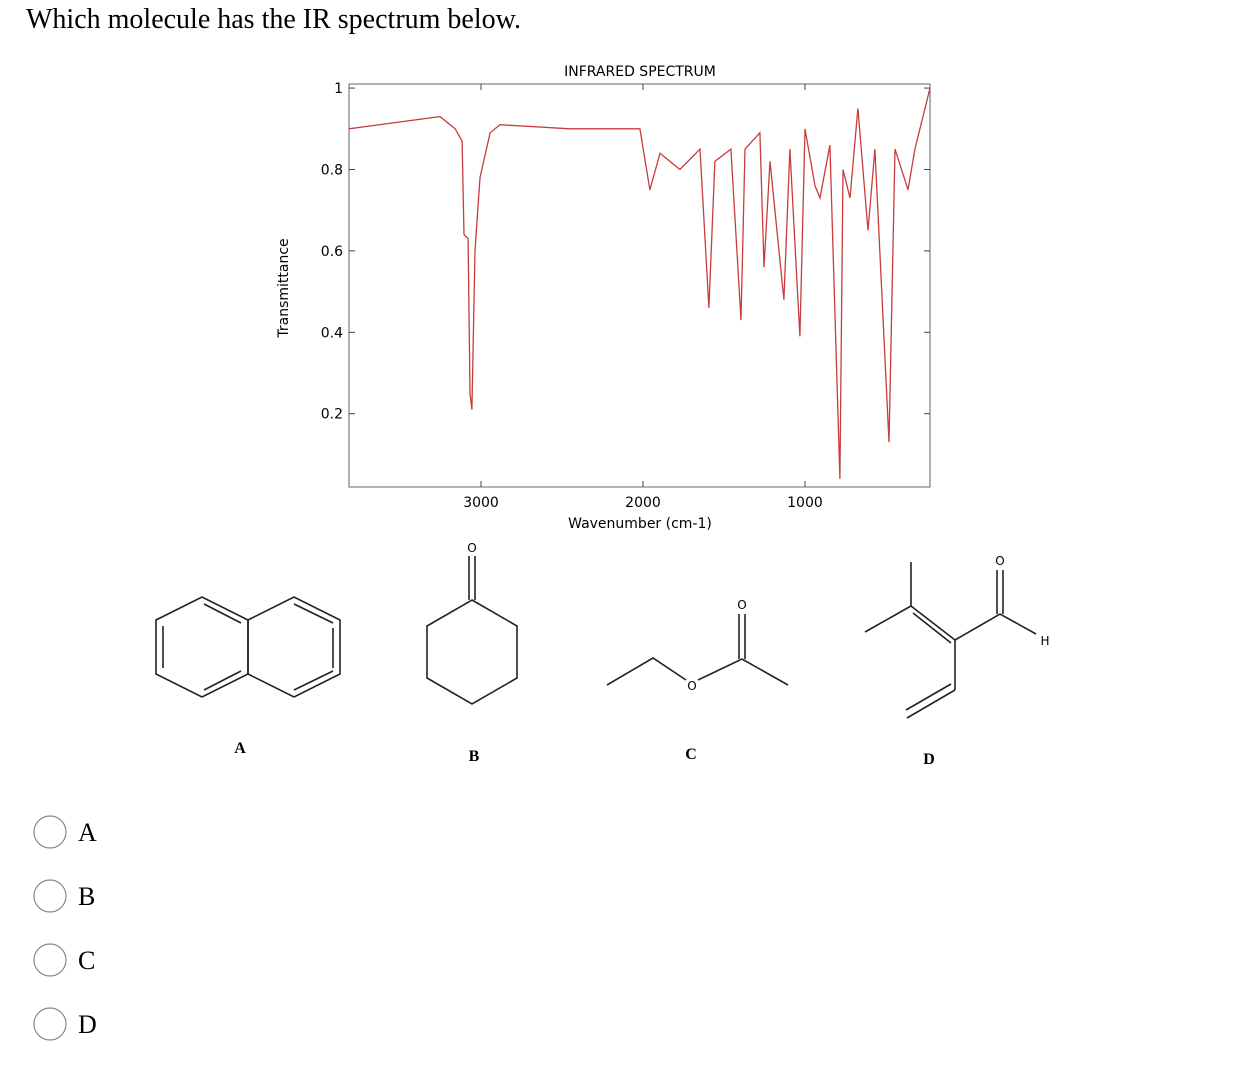  I want to click on option-label: A, so click(87, 832).